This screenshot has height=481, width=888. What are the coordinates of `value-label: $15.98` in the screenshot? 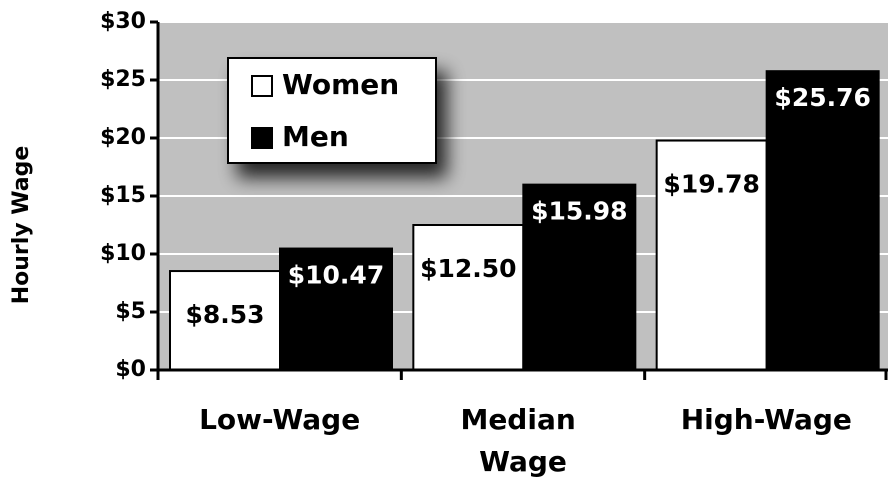 It's located at (579, 211).